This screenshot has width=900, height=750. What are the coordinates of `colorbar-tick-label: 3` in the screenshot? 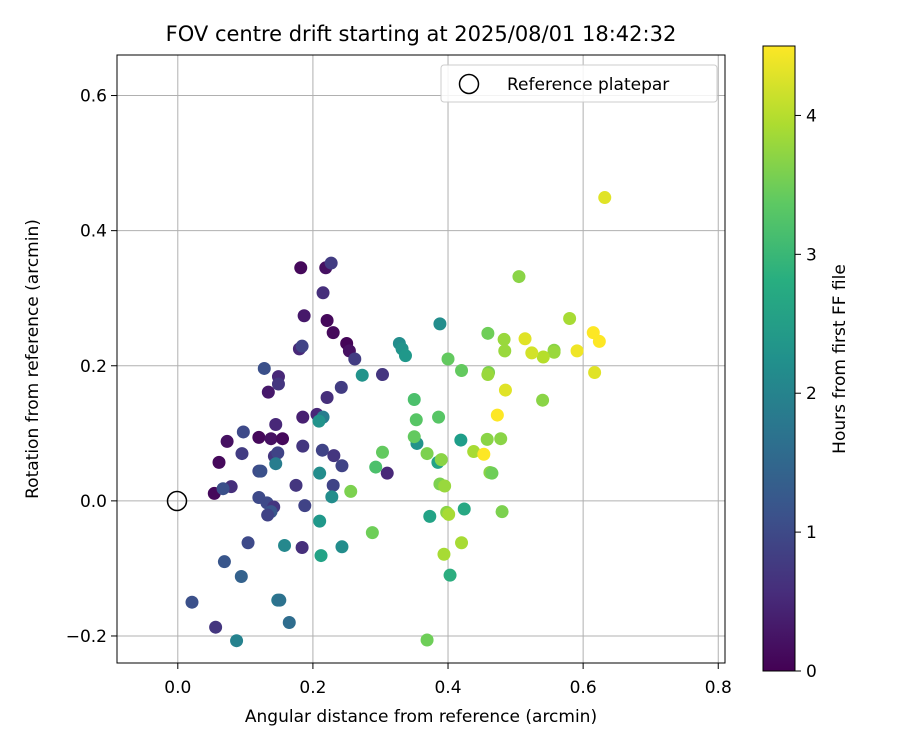 It's located at (811, 255).